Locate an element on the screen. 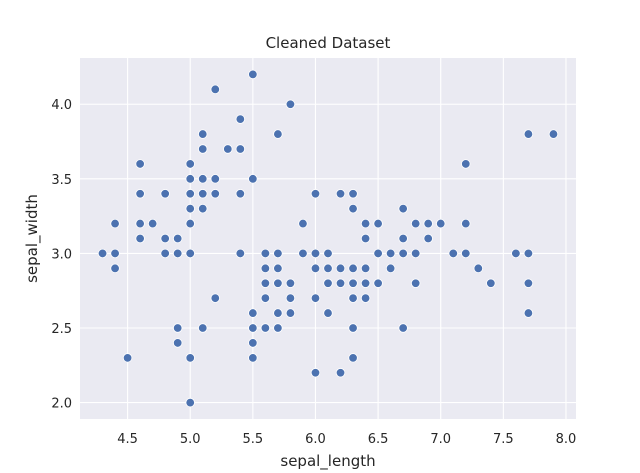 This screenshot has height=473, width=640. y-tick-label: 3.5 is located at coordinates (61, 180).